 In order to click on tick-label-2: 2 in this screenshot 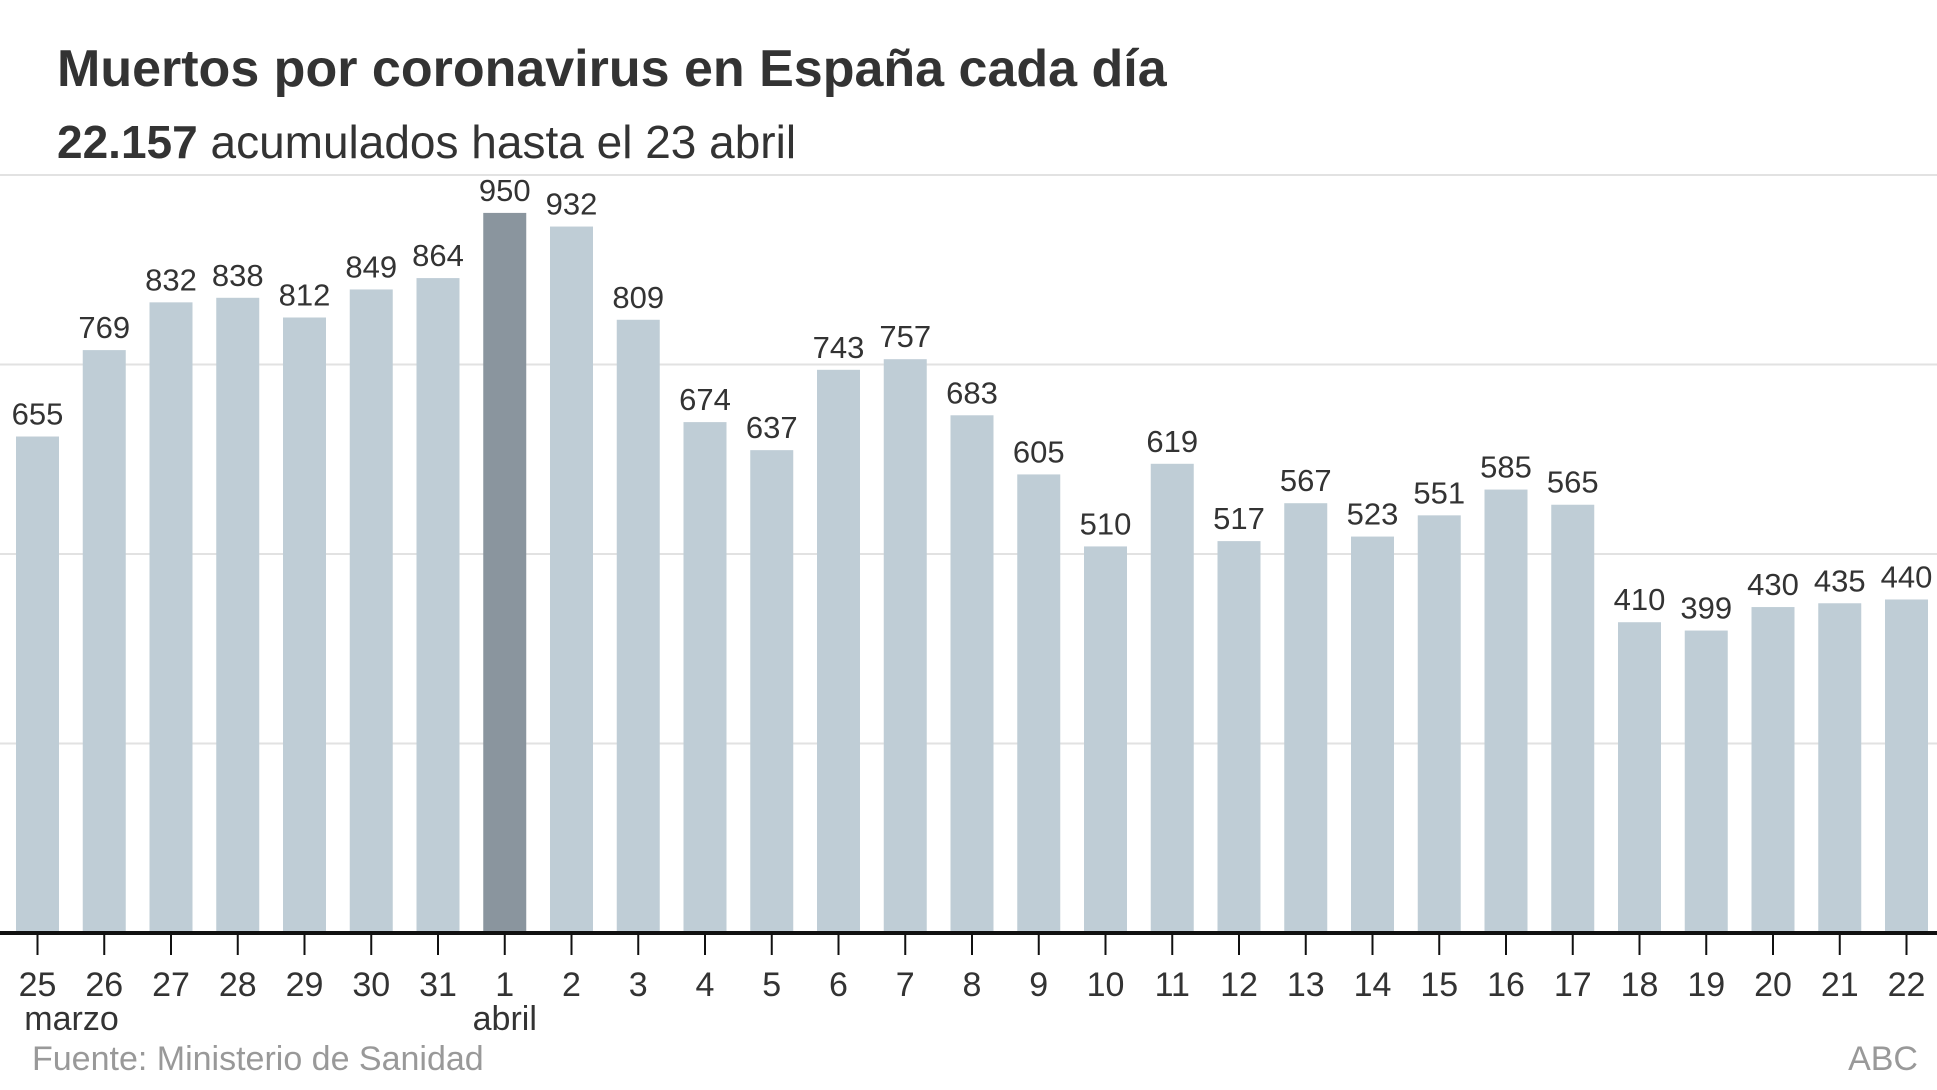, I will do `click(571, 985)`.